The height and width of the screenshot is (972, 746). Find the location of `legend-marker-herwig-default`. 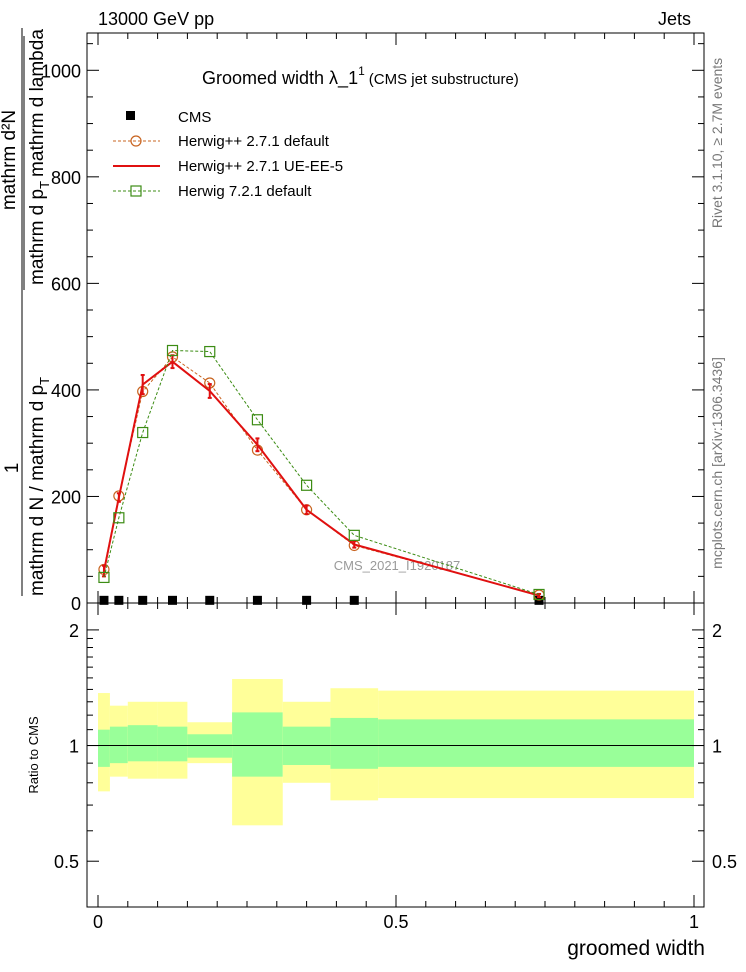

legend-marker-herwig-default is located at coordinates (136, 141).